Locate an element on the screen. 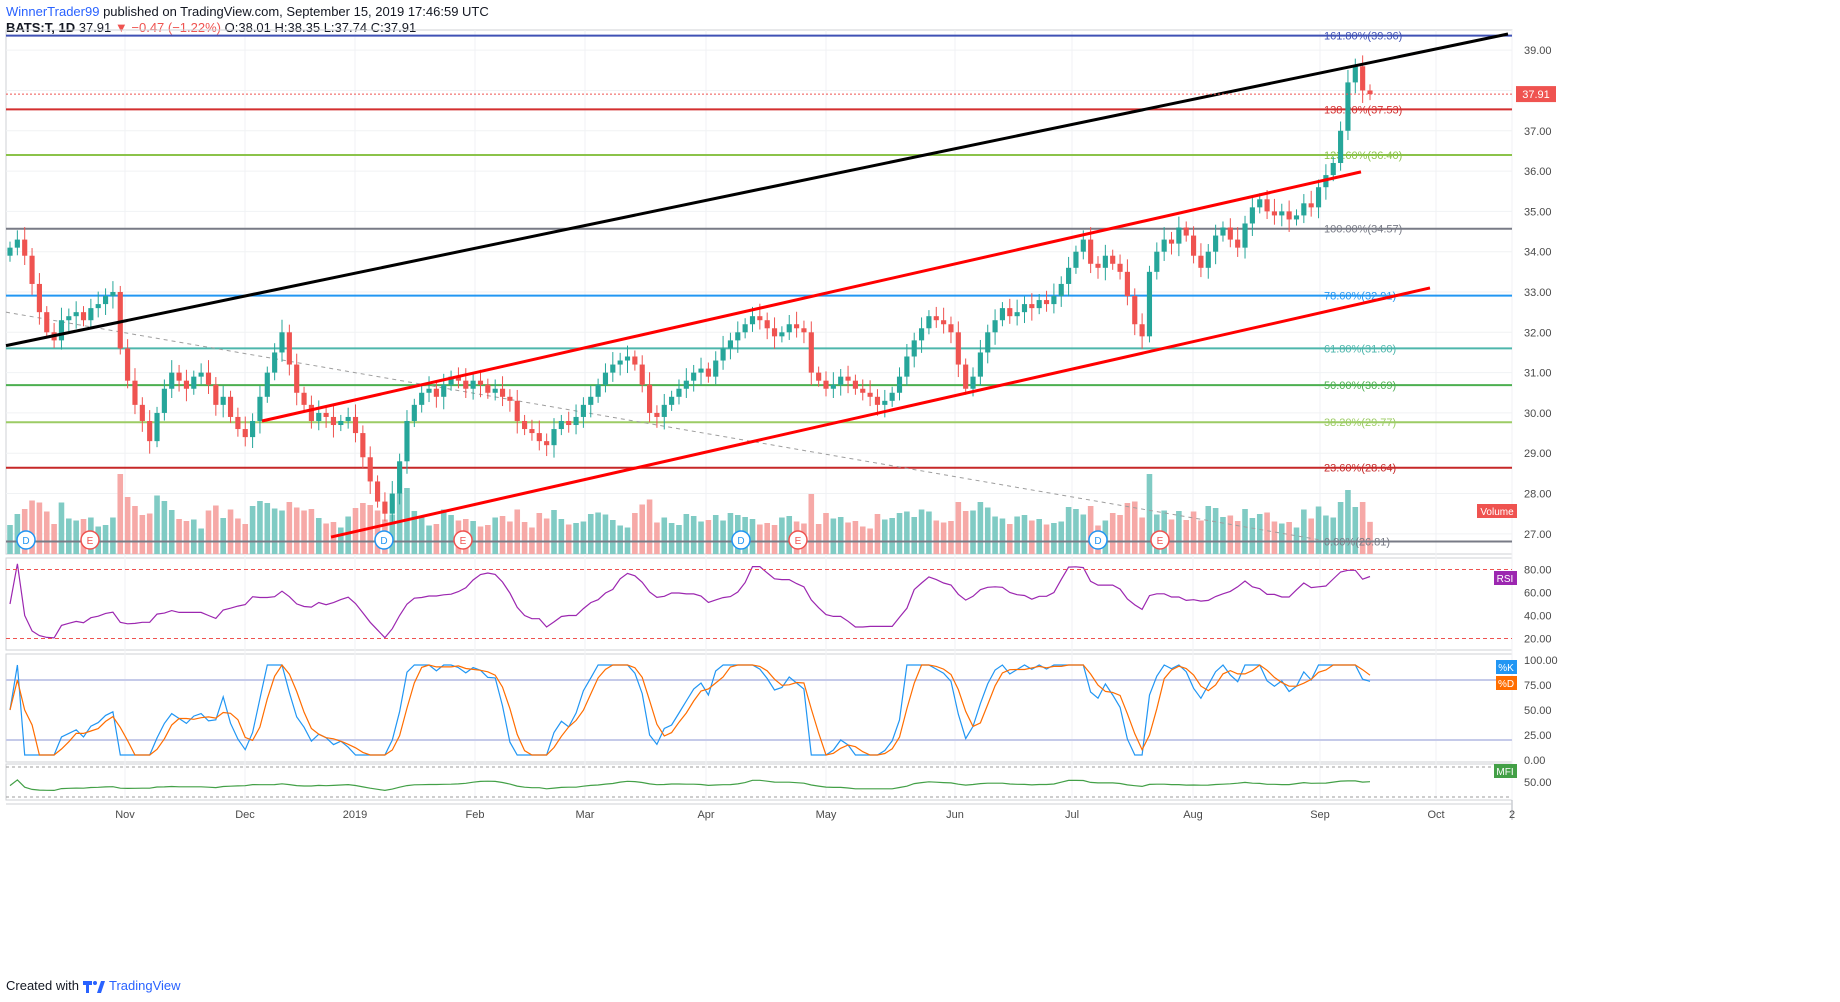 The height and width of the screenshot is (1002, 1840). tradingview-logo-icon is located at coordinates (93, 986).